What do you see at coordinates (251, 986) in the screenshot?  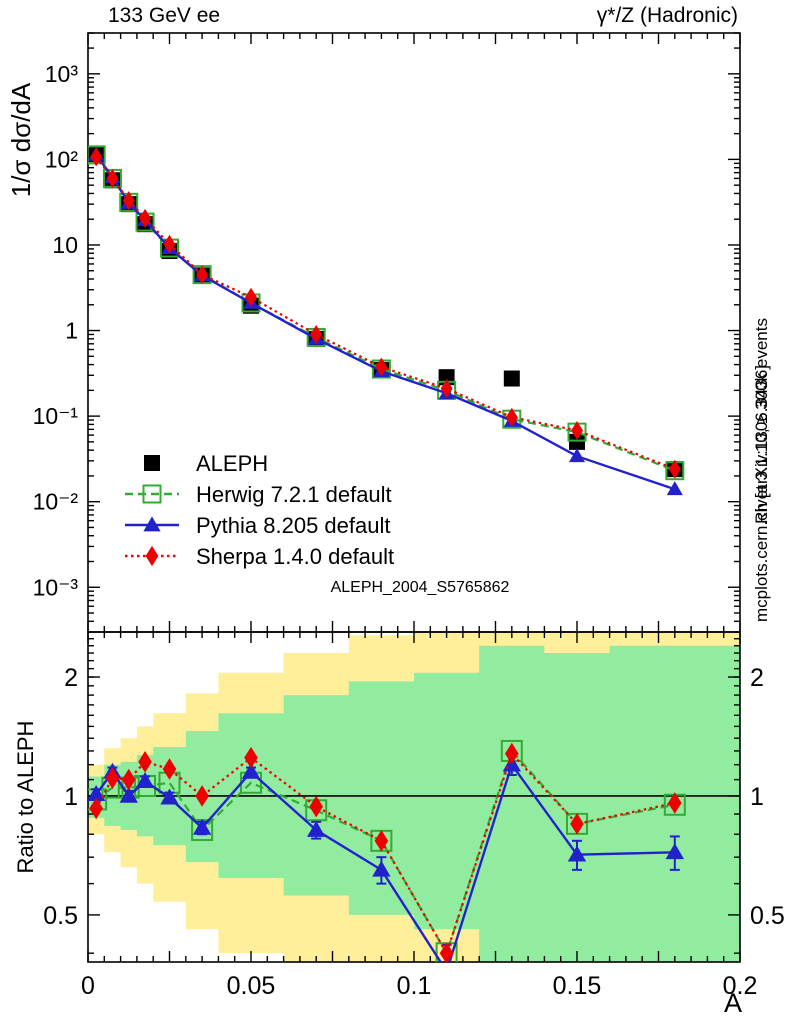 I see `x-tick-label: 0.05` at bounding box center [251, 986].